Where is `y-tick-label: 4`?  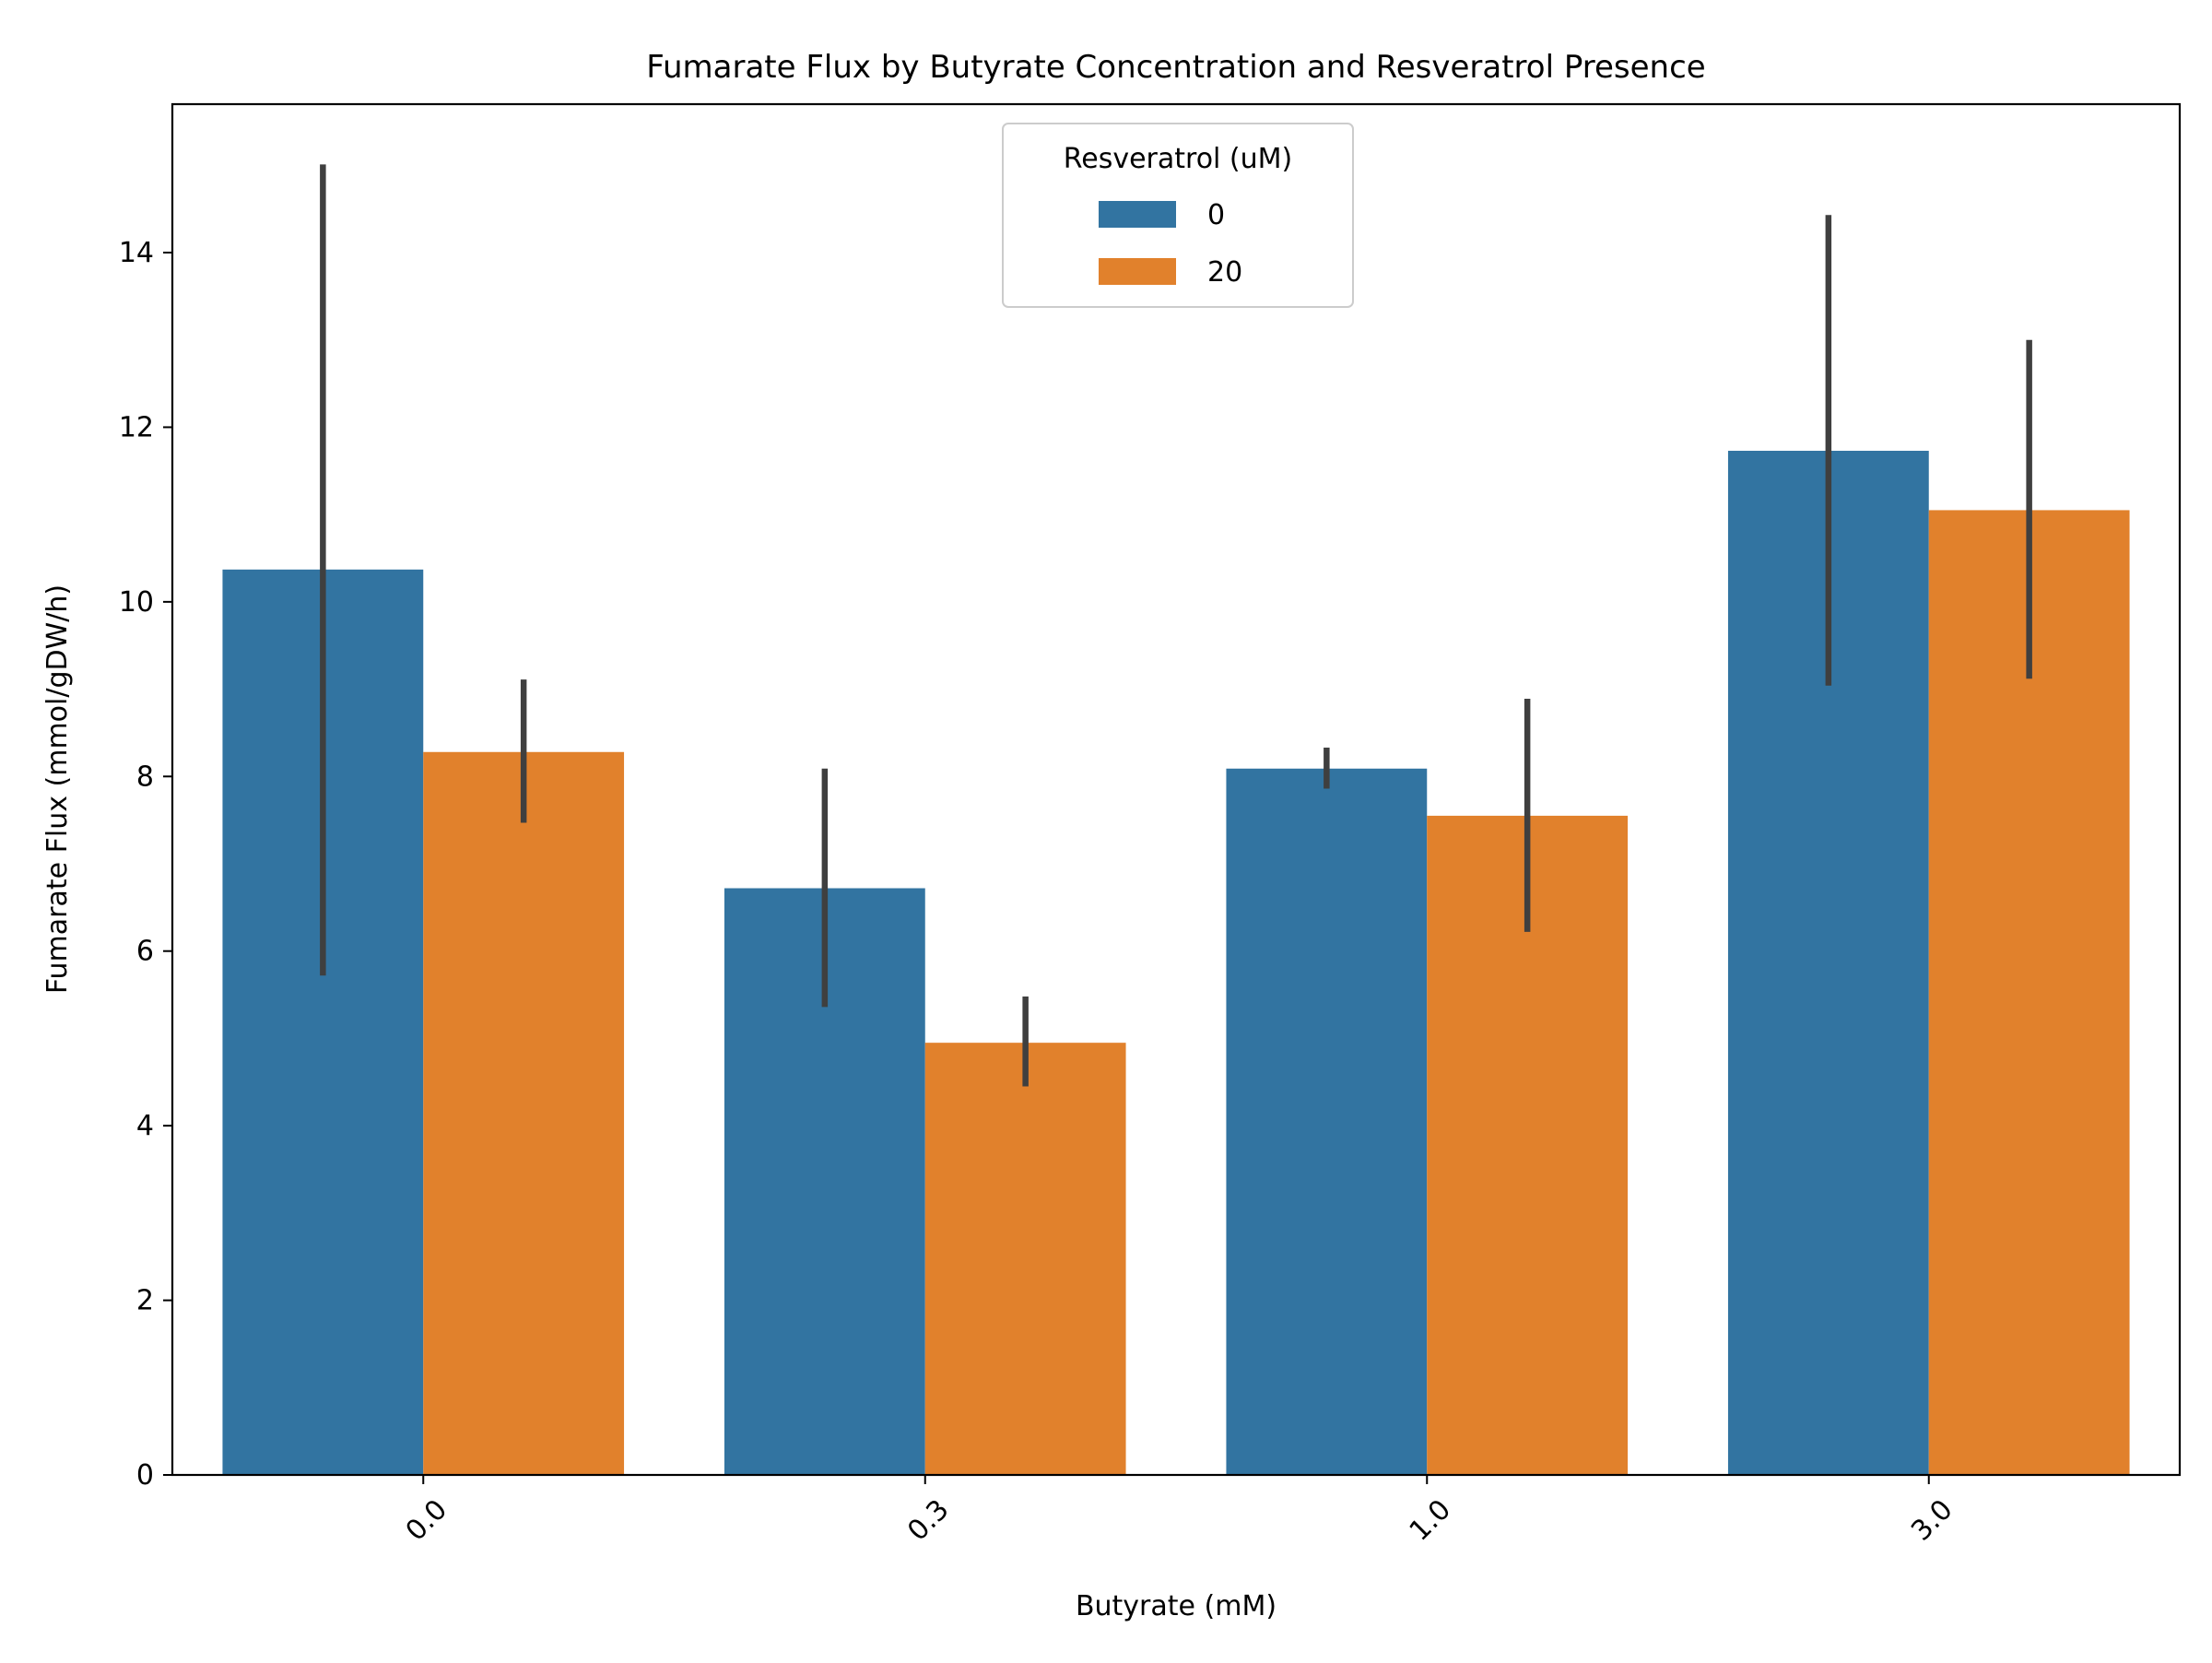 y-tick-label: 4 is located at coordinates (145, 1126).